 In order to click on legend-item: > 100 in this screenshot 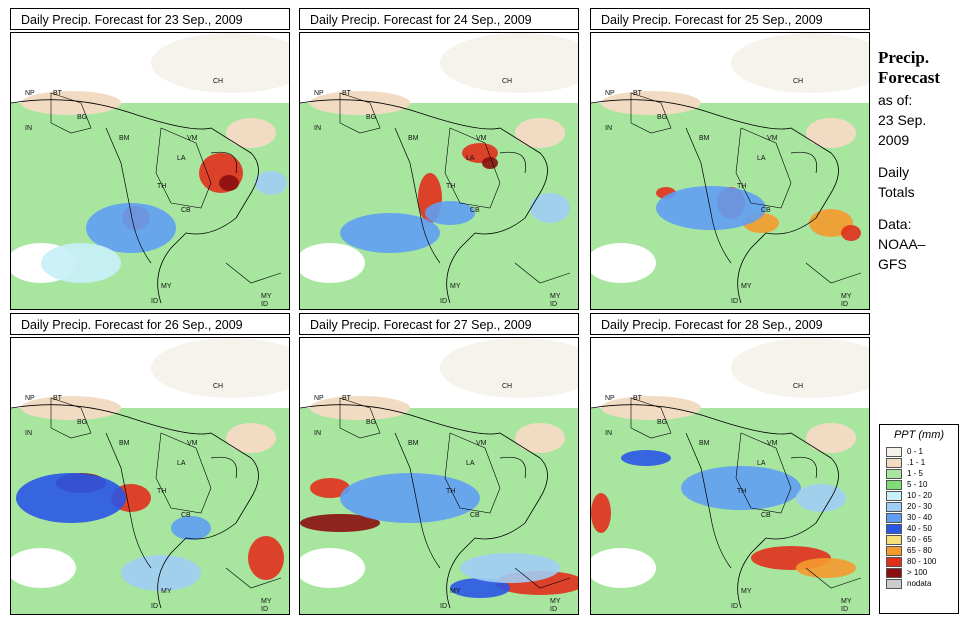, I will do `click(922, 572)`.